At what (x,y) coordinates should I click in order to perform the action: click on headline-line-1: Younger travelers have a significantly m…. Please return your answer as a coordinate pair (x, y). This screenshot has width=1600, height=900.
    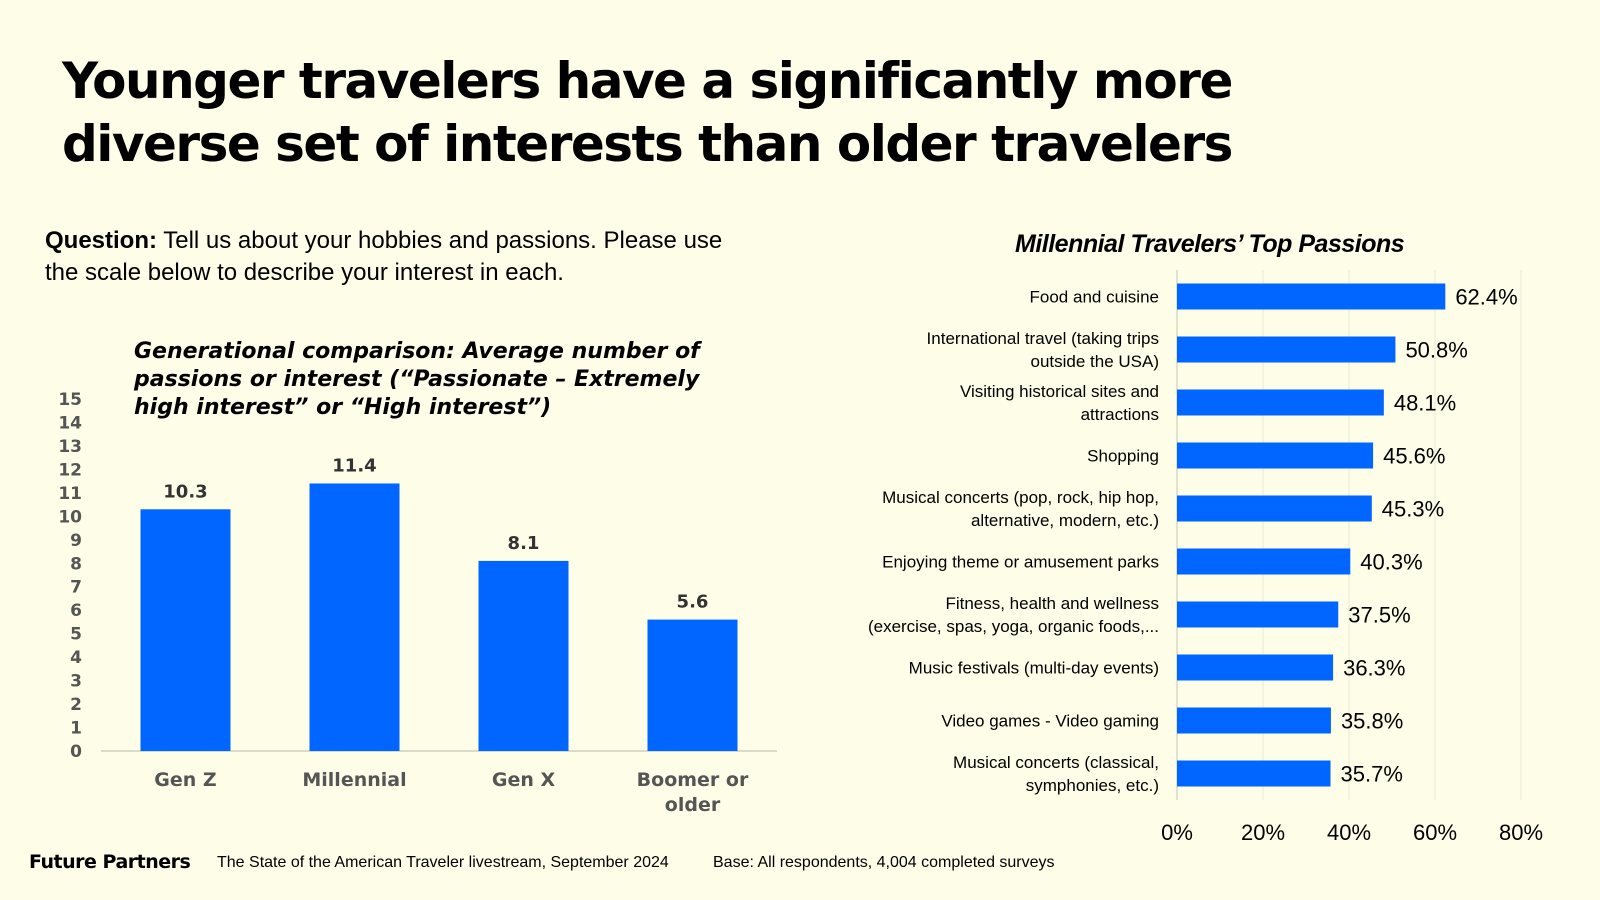
    Looking at the image, I should click on (647, 81).